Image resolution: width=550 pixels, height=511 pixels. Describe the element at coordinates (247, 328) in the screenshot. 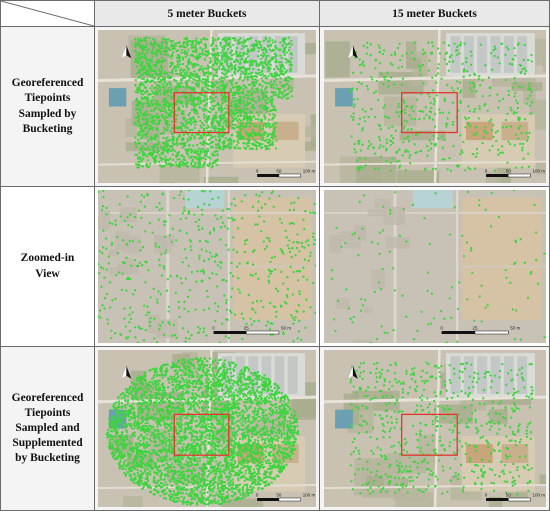

I see `scale-label-mid: 25` at that location.